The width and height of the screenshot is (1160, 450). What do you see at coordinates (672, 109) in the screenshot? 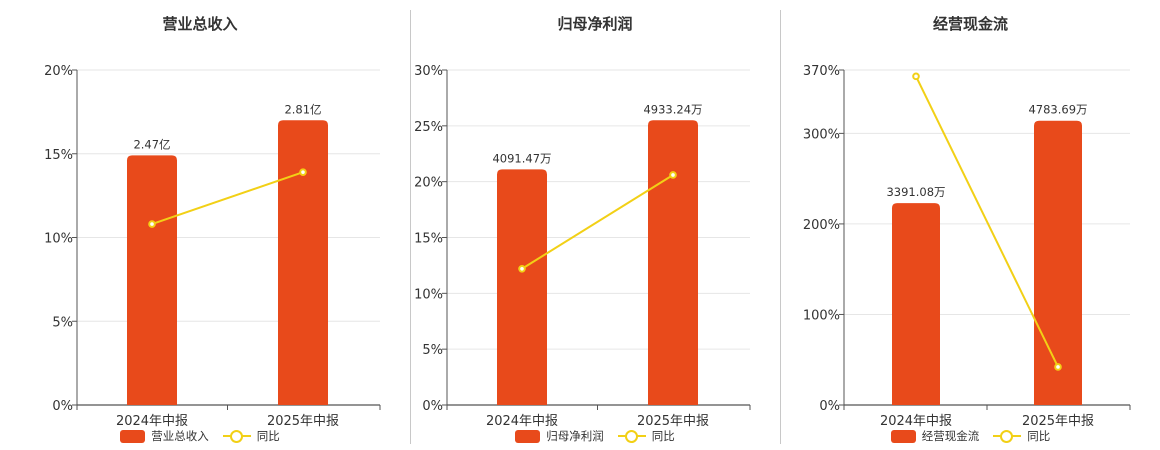
I see `bar-data-label: 4933.24万` at bounding box center [672, 109].